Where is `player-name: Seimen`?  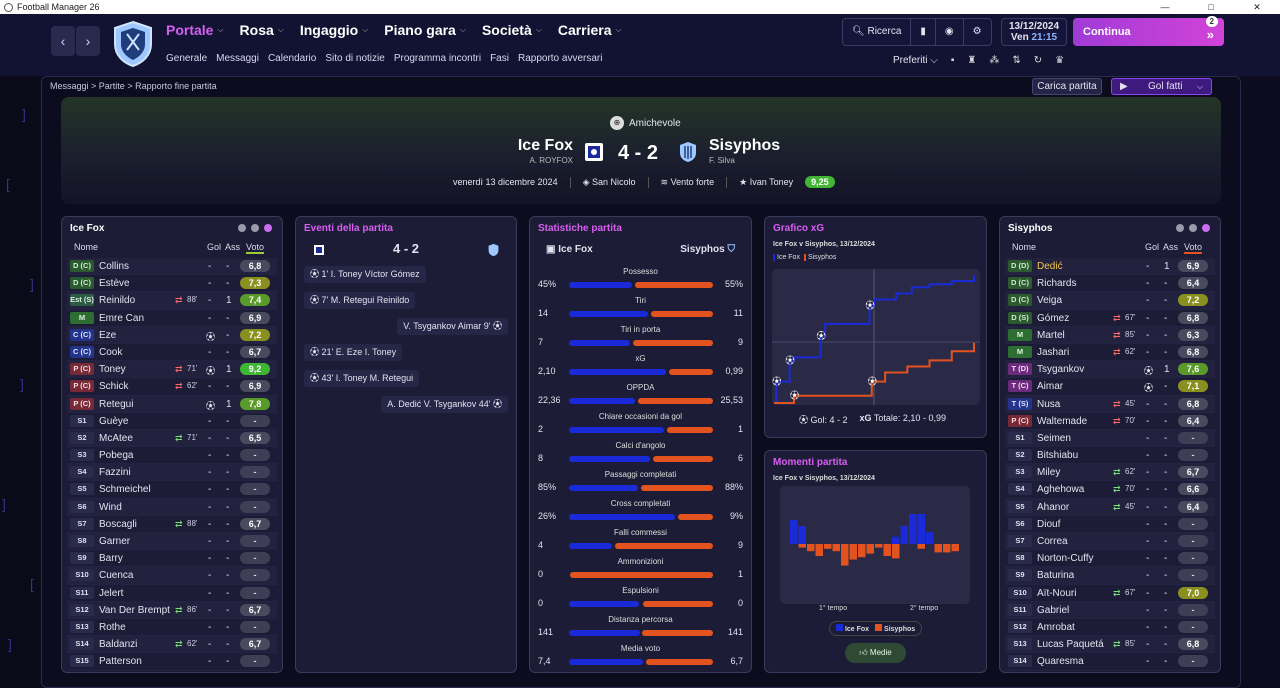 player-name: Seimen is located at coordinates (1054, 438).